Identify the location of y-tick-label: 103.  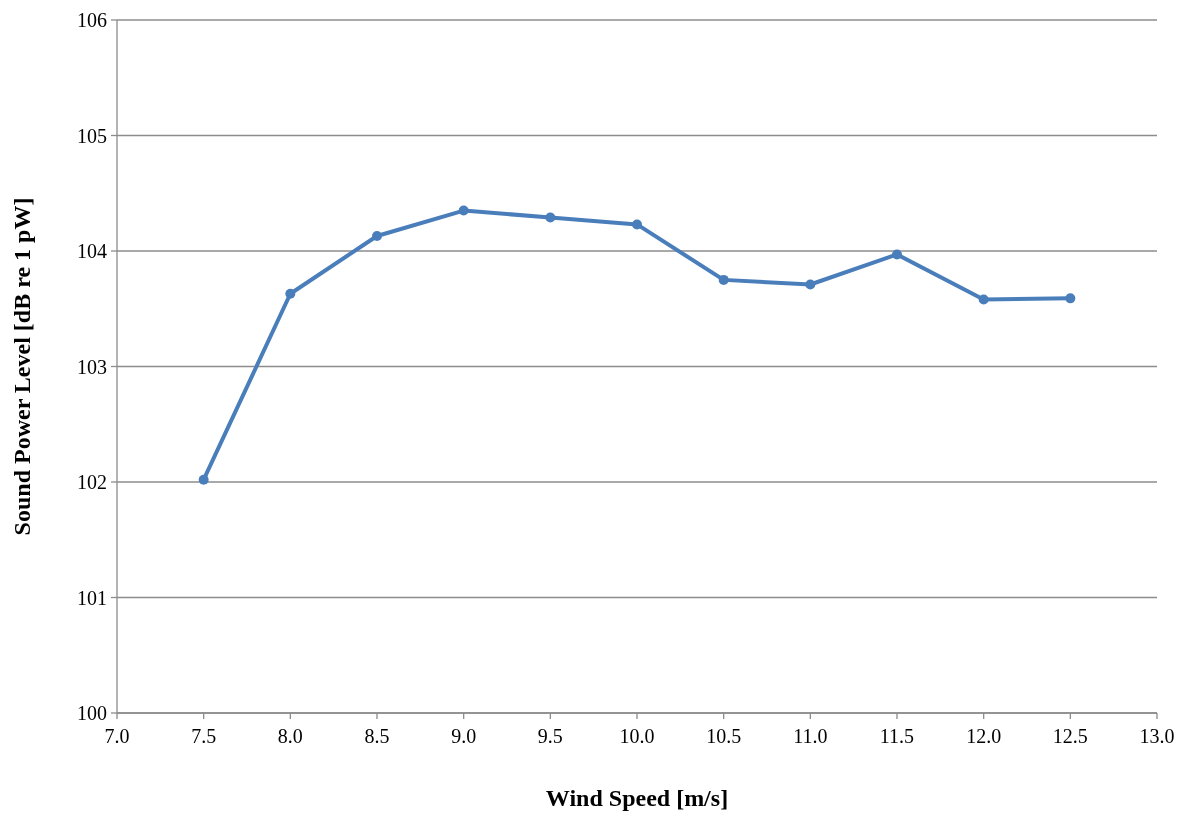
(92, 366).